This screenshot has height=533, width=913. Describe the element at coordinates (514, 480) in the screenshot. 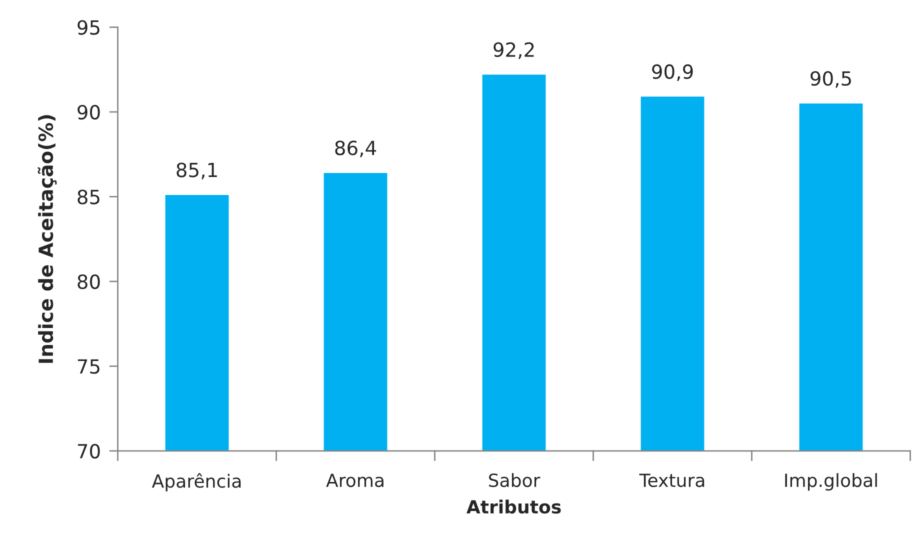

I see `x-tick-label: Sabor` at that location.